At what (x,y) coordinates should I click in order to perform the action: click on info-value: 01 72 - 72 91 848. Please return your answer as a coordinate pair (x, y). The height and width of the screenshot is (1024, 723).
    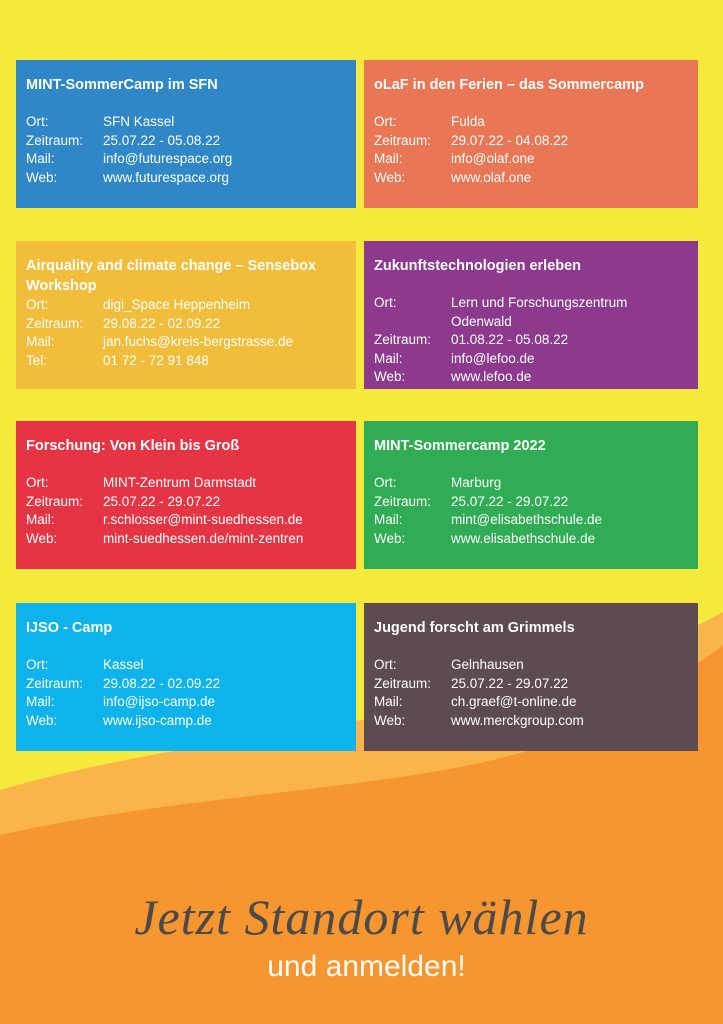
    Looking at the image, I should click on (156, 360).